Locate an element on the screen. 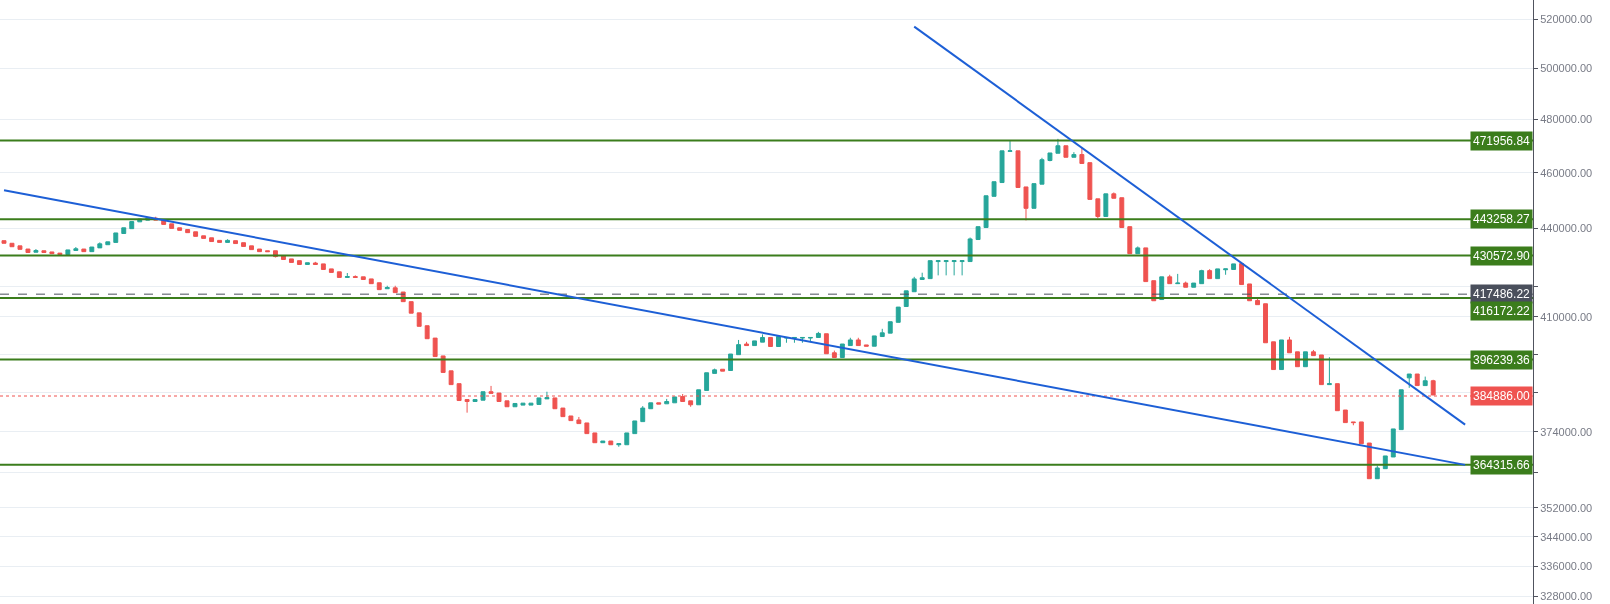  y-tick-label: 352000.00 is located at coordinates (1566, 507).